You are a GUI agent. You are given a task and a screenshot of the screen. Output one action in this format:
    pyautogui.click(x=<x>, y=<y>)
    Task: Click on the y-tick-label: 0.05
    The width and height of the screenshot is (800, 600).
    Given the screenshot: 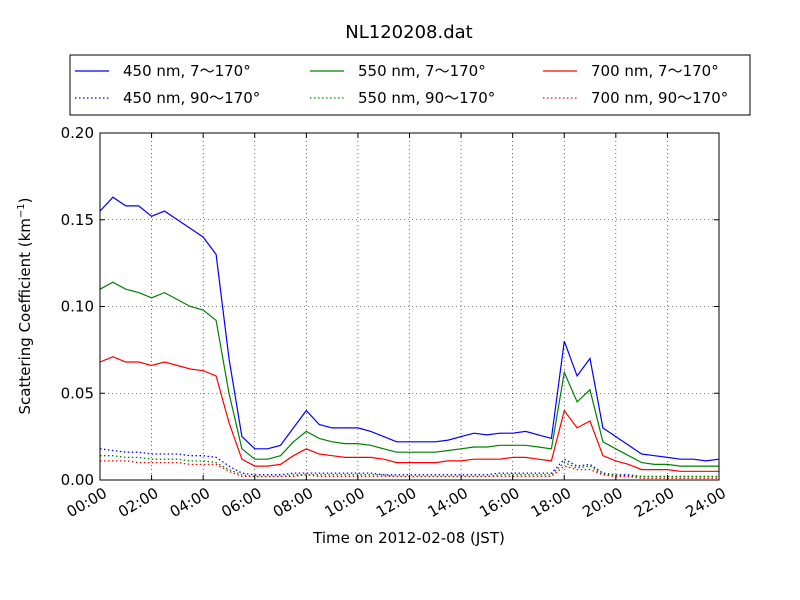 What is the action you would take?
    pyautogui.click(x=77, y=393)
    